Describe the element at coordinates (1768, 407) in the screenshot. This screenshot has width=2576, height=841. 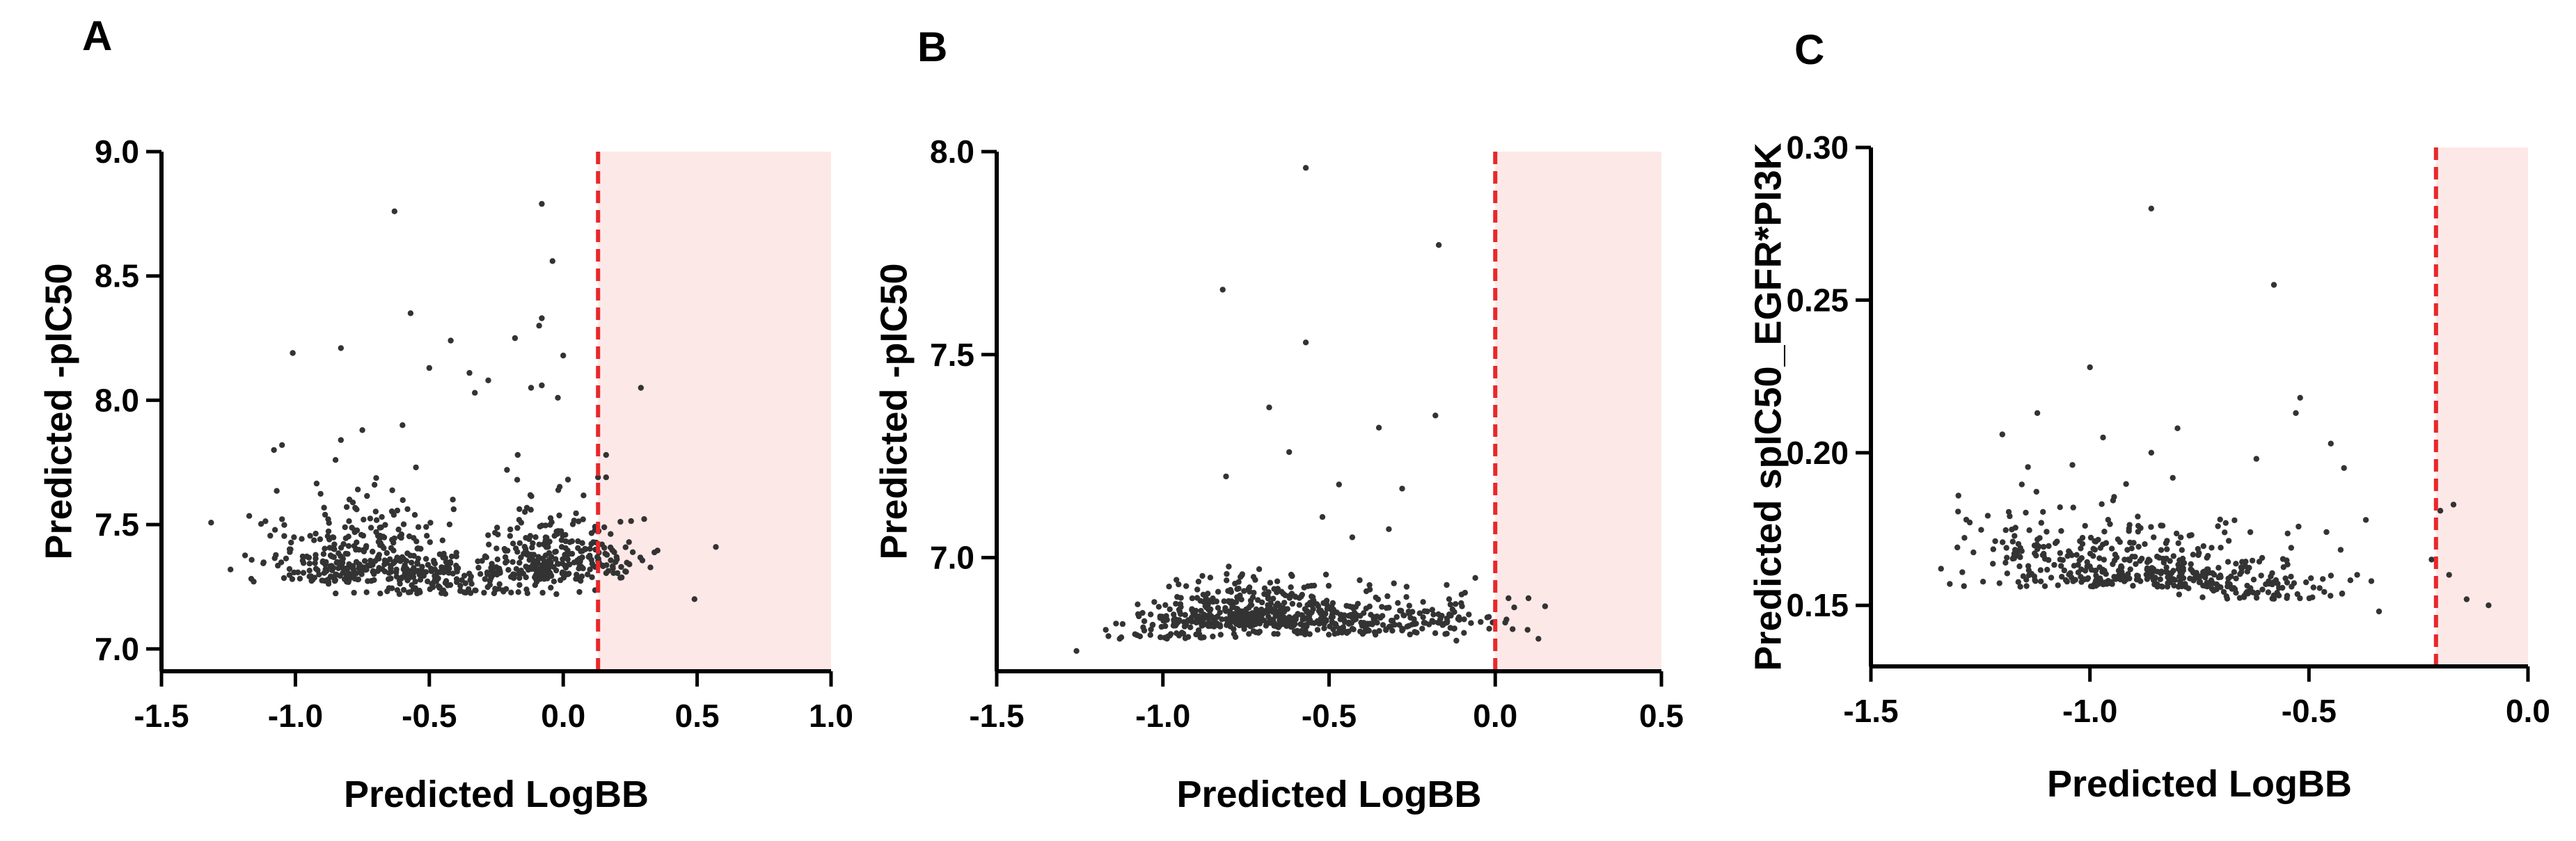
I see `y-axis-title: Predicted spIC50_EGFR*PI3K` at that location.